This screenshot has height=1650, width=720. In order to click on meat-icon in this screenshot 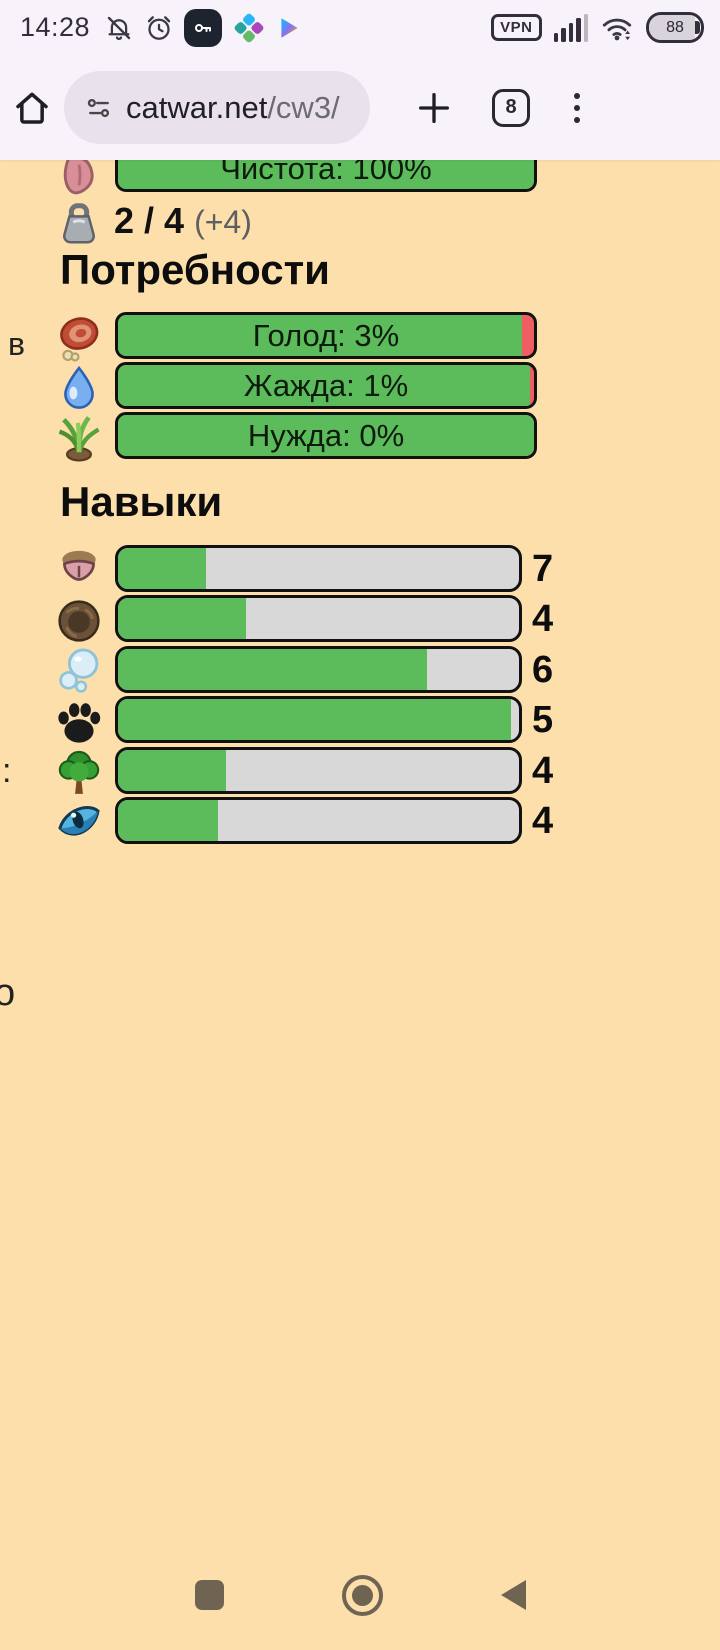, I will do `click(79, 337)`.